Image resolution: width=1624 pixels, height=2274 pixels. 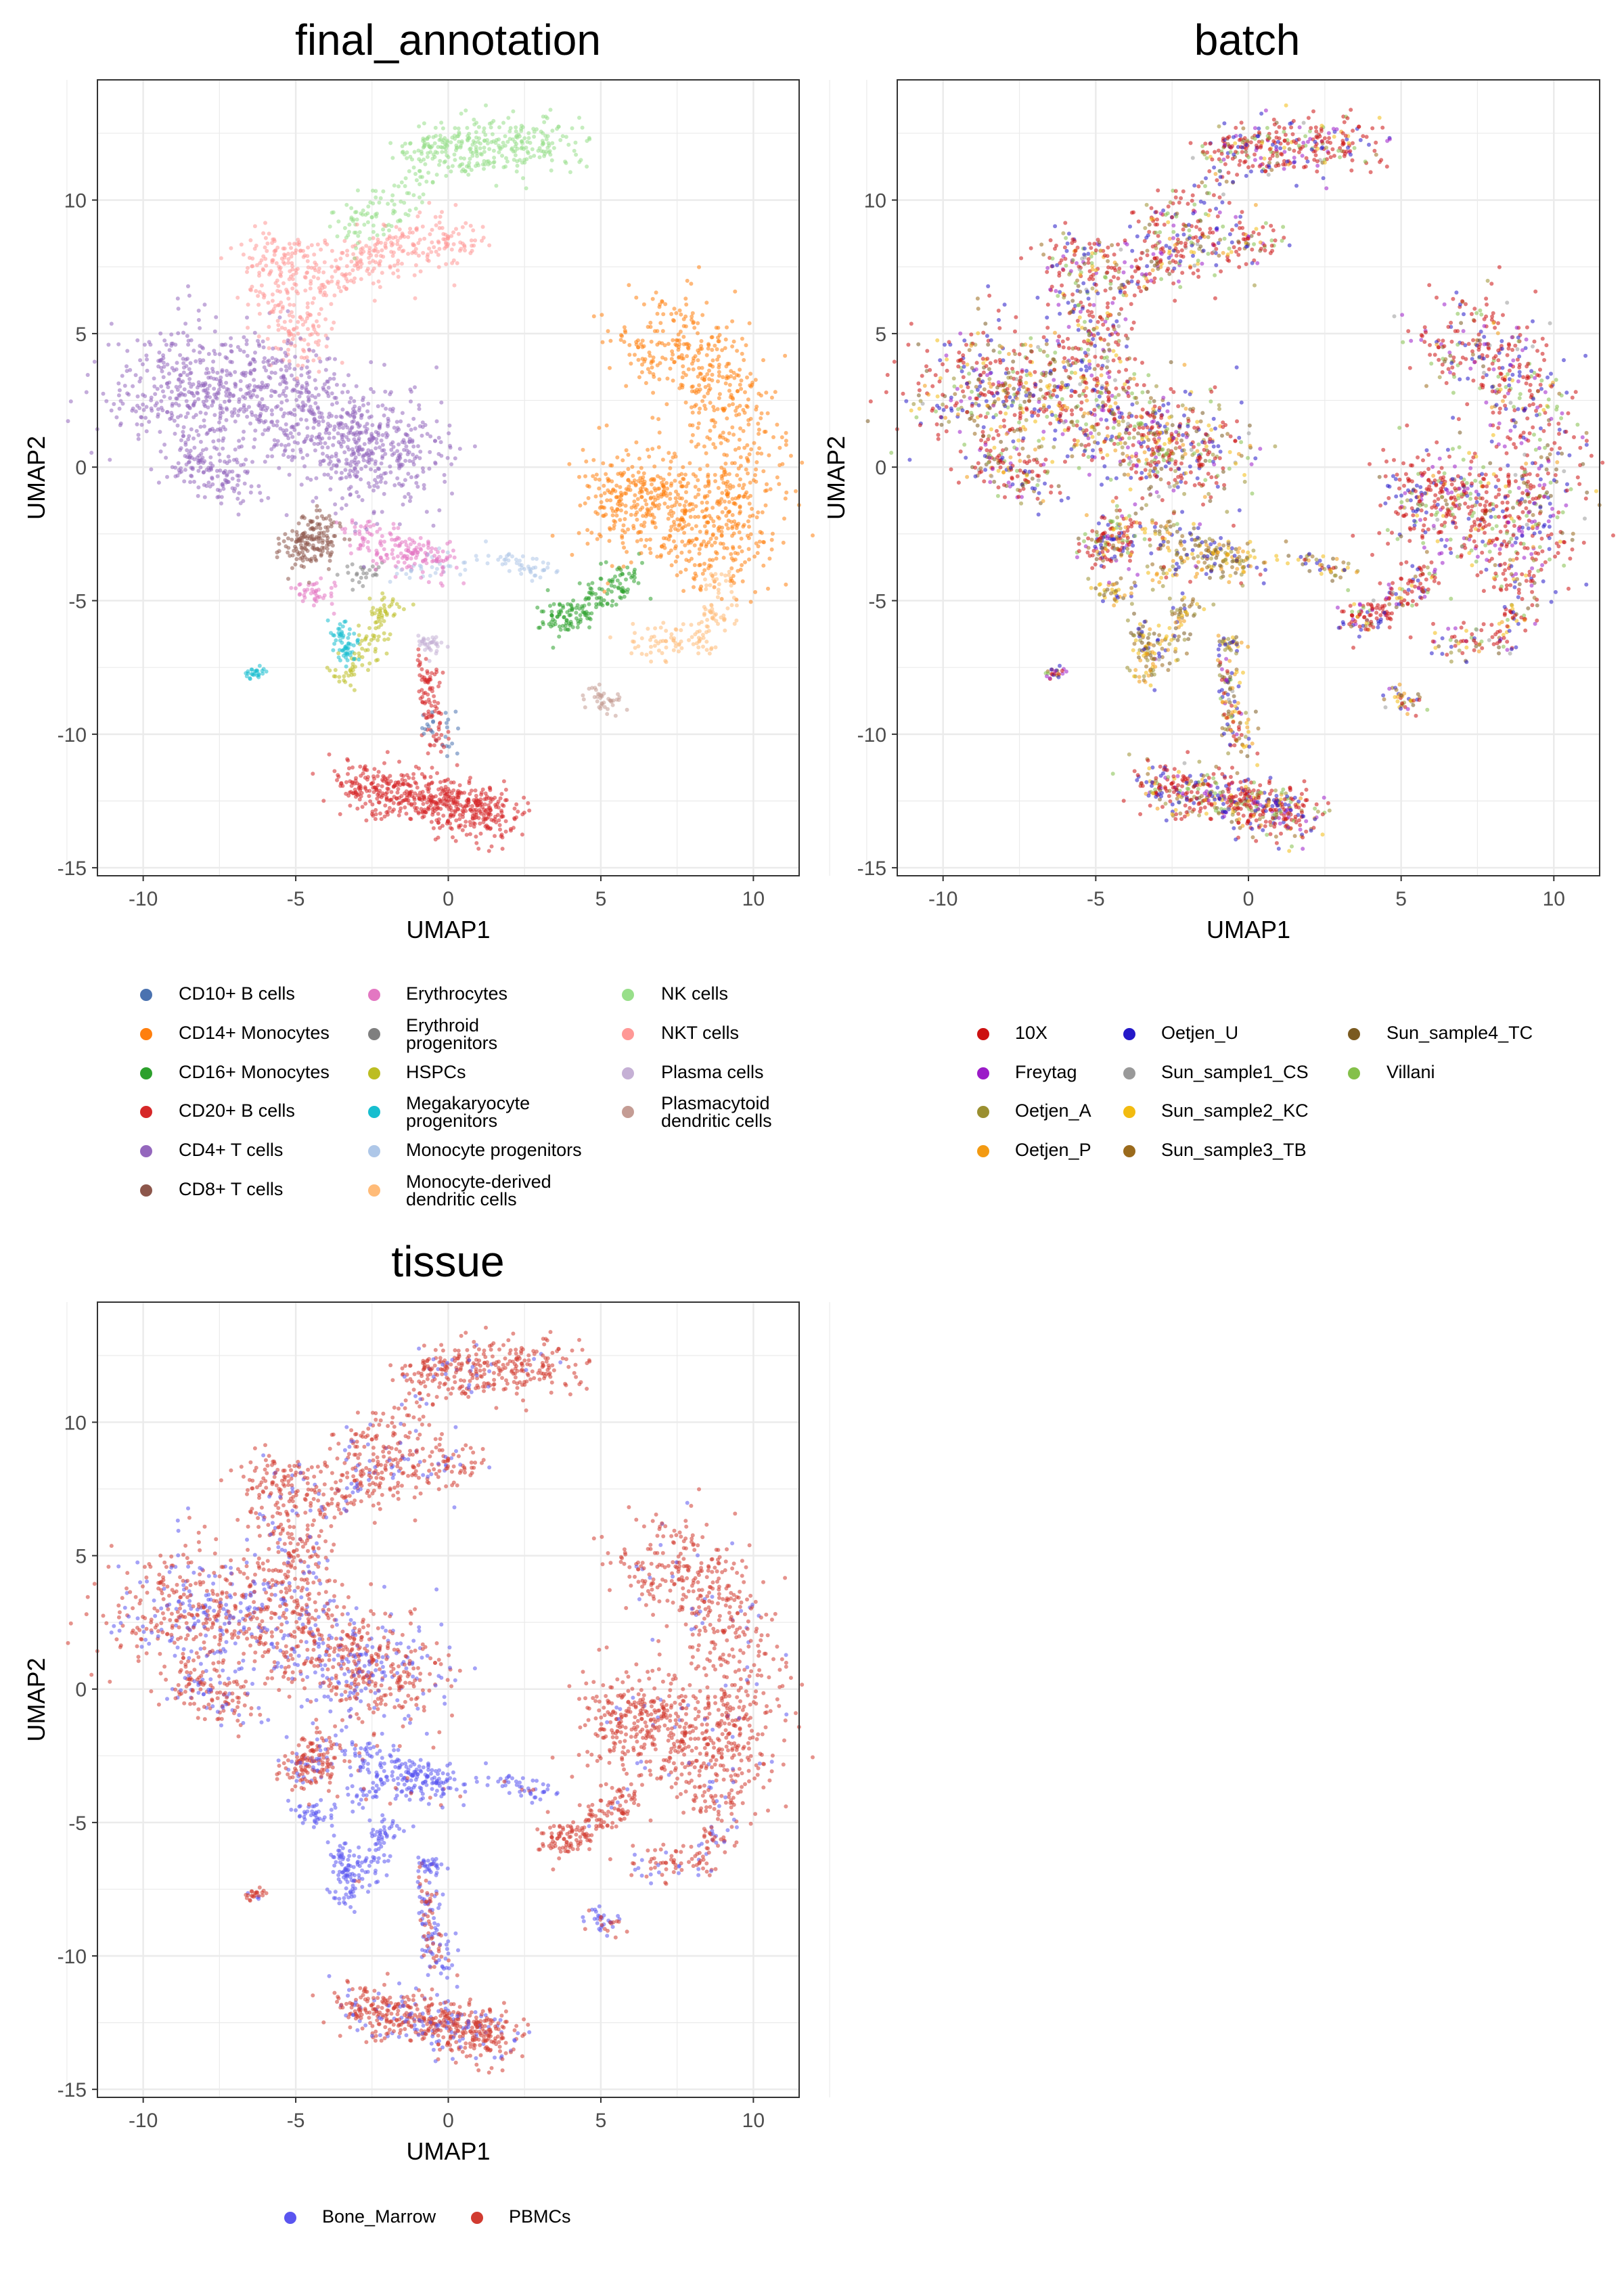 What do you see at coordinates (448, 40) in the screenshot?
I see `panel-title-annotation: final_annotation` at bounding box center [448, 40].